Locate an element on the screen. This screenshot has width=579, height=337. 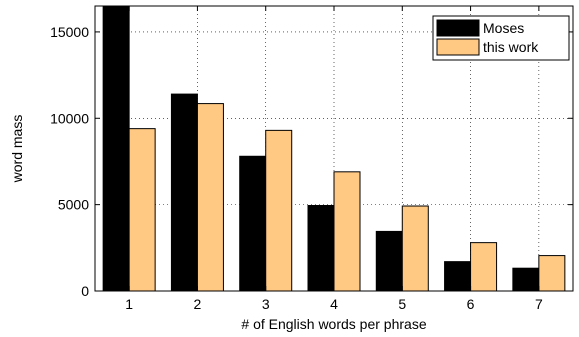
y-tick-label: 15000 is located at coordinates (69, 32).